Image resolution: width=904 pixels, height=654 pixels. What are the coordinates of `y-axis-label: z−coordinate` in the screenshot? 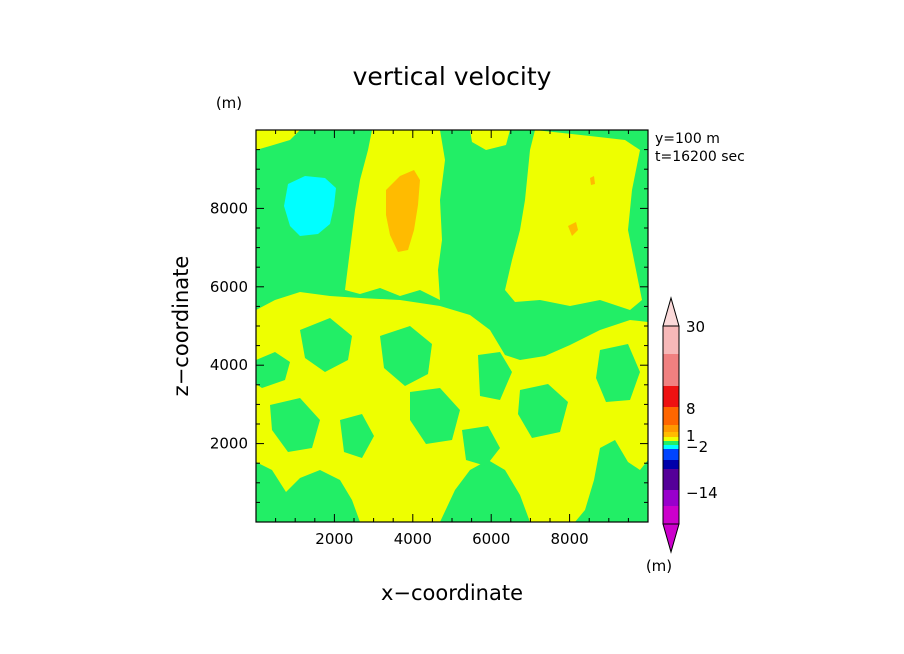 It's located at (181, 326).